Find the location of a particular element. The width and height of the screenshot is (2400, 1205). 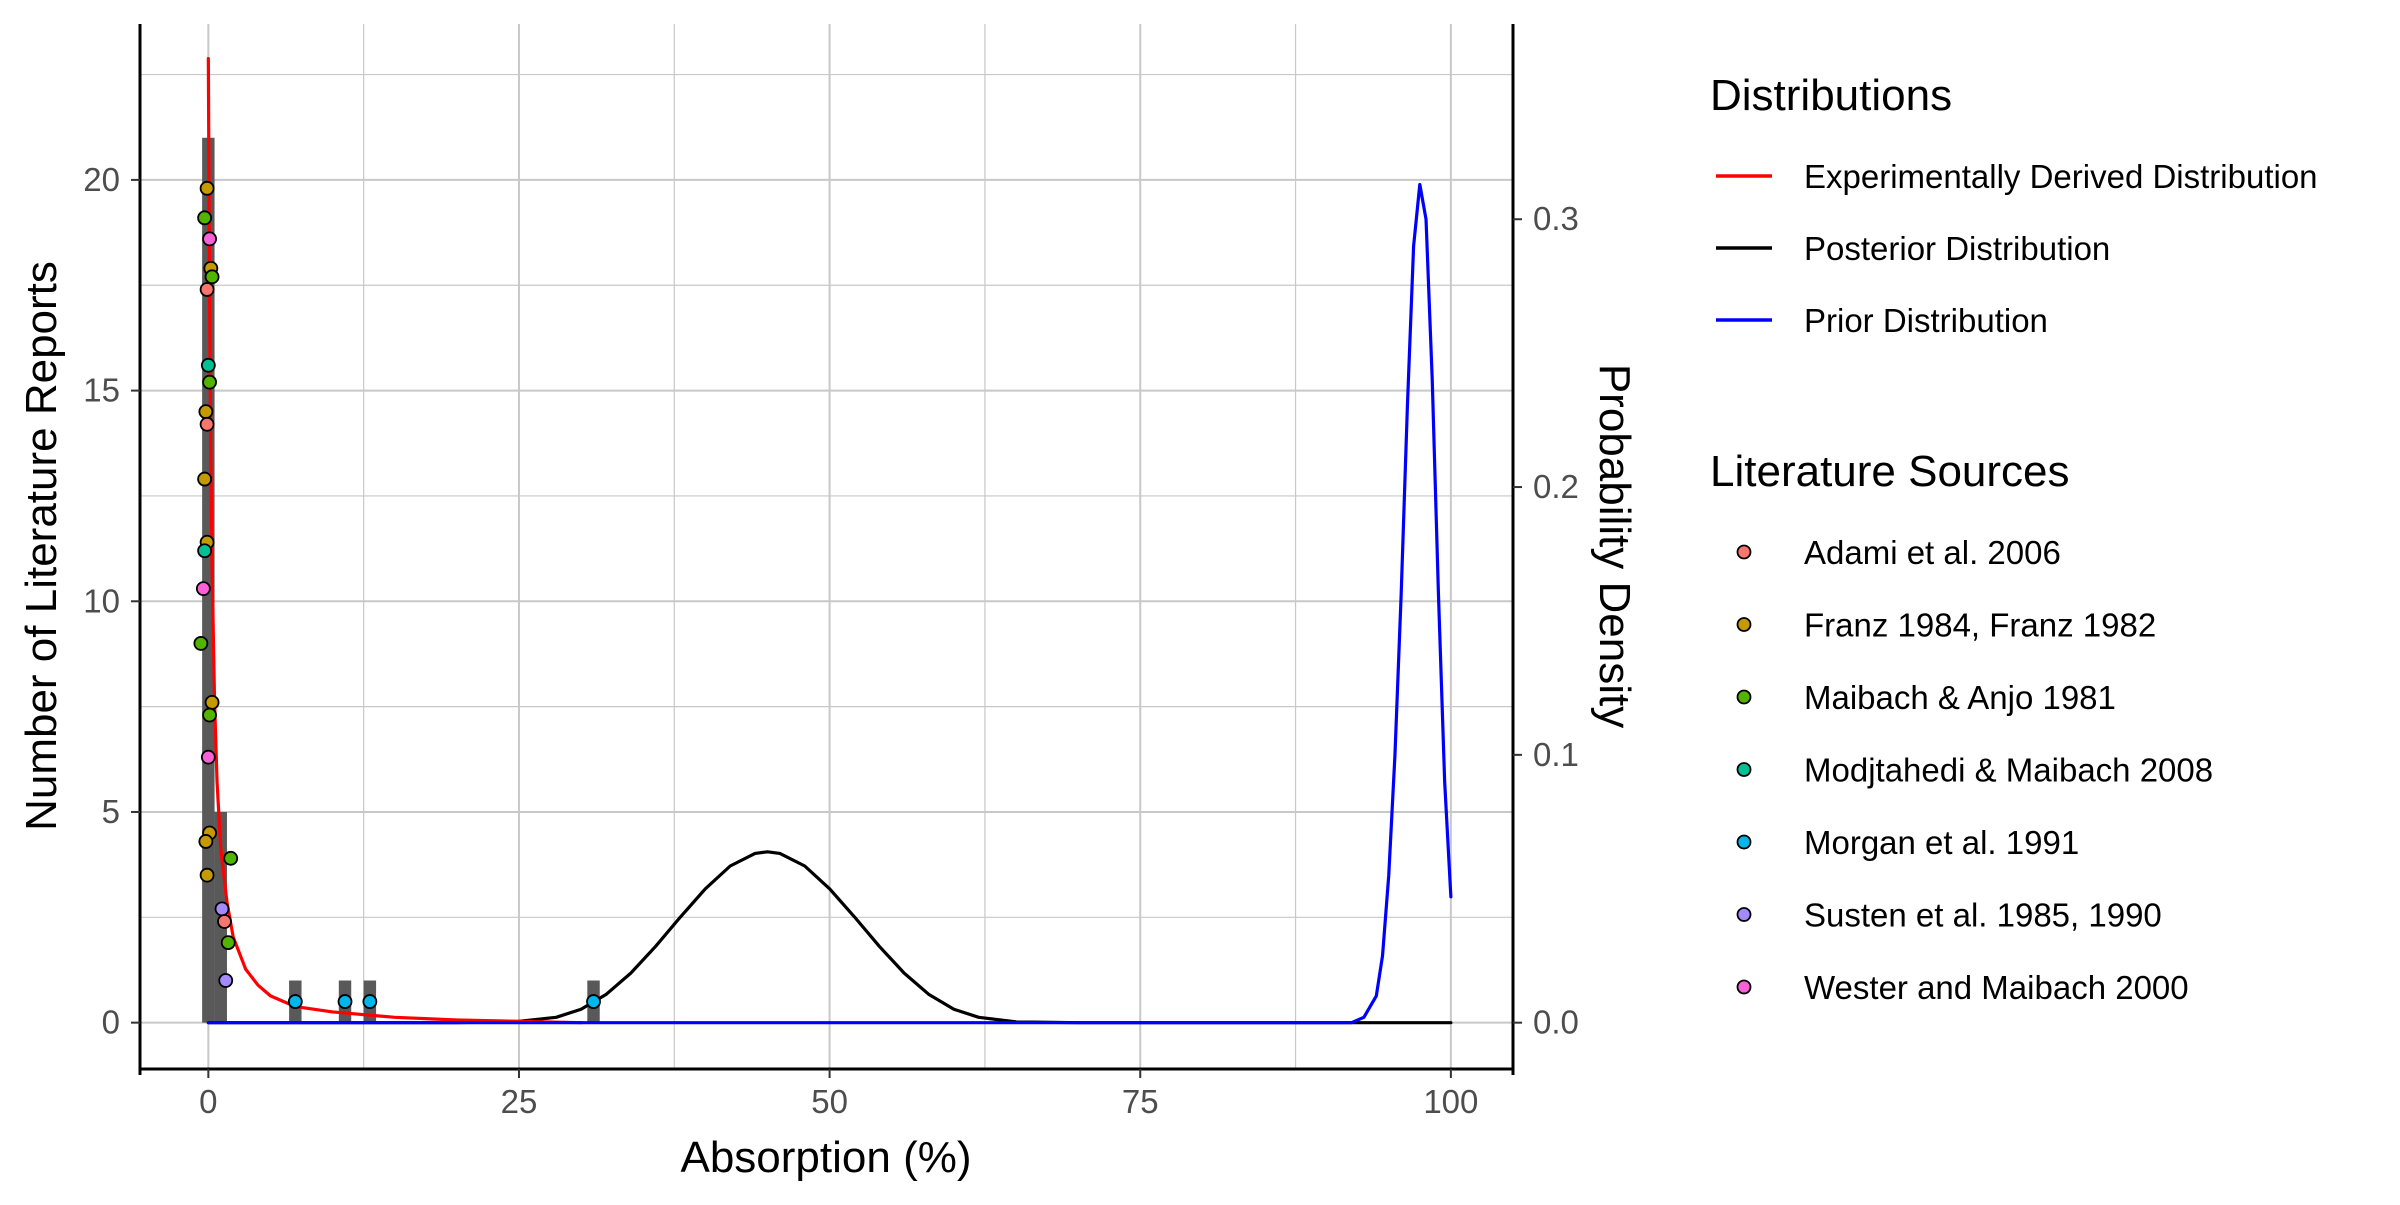

legend-source-label: Franz 1984, Franz 1982 is located at coordinates (1980, 625).